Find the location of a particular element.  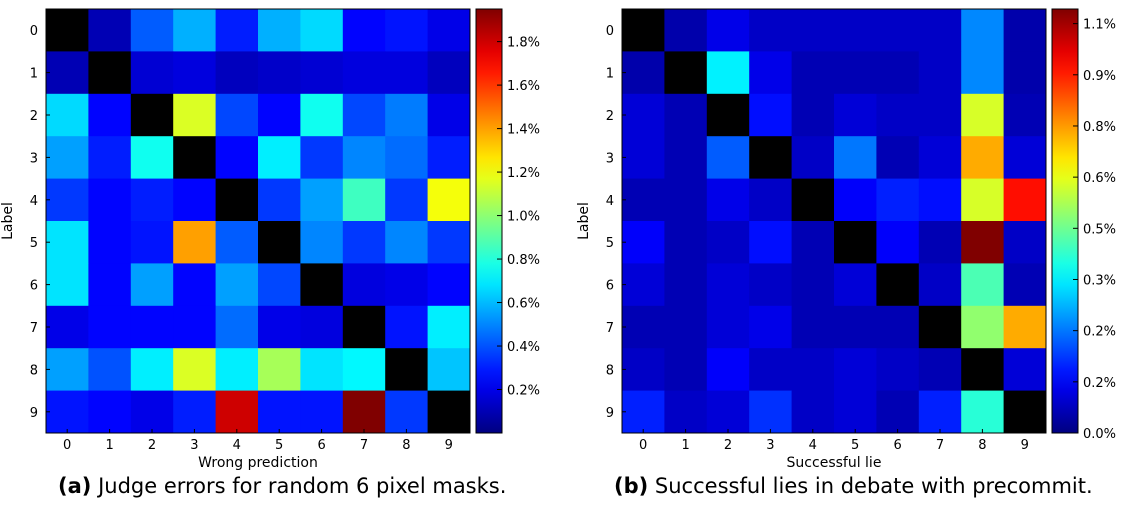

panel-b-cbar-label-2: 0.2% is located at coordinates (1099, 332).